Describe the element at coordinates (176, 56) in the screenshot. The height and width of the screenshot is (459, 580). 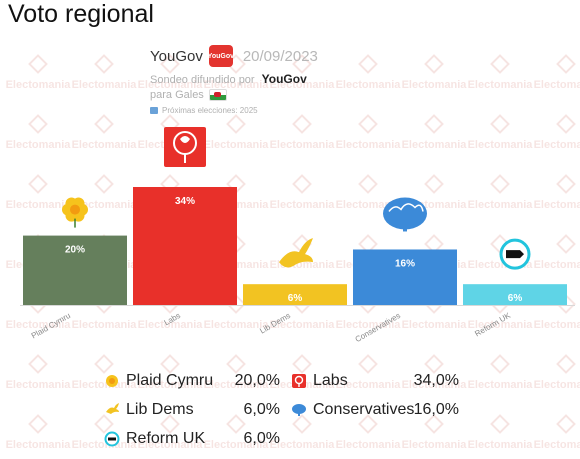
I see `pollster-name: YouGov` at that location.